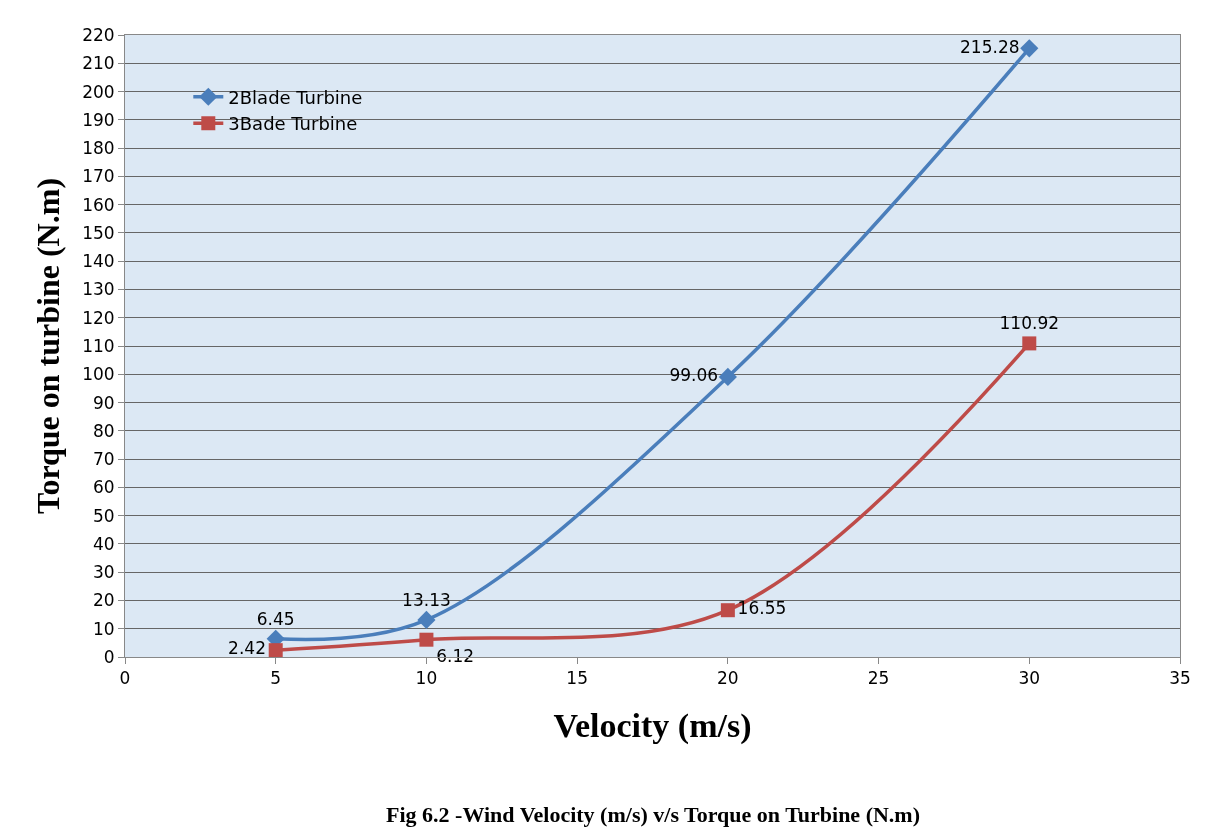  Describe the element at coordinates (577, 678) in the screenshot. I see `x-tick-label: 15` at that location.